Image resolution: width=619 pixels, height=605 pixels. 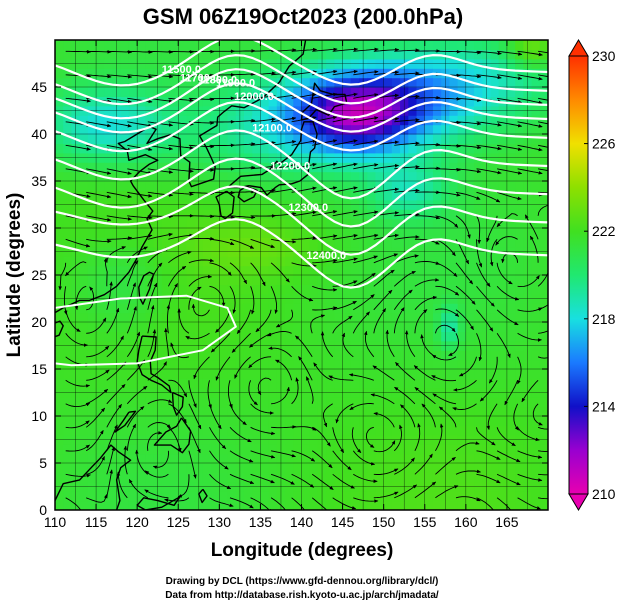 I want to click on height-contour, so click(x=301, y=164).